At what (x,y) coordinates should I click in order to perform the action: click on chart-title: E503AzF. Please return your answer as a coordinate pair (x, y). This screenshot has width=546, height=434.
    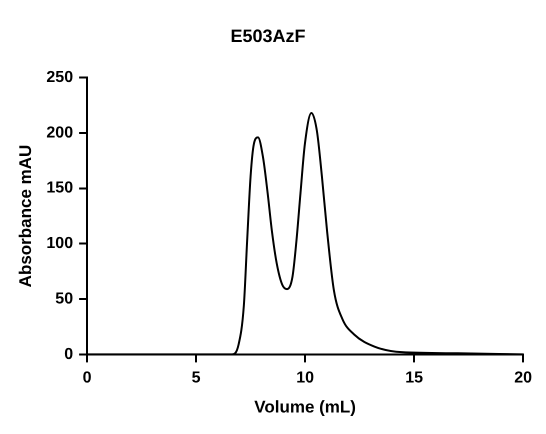
    Looking at the image, I should click on (268, 36).